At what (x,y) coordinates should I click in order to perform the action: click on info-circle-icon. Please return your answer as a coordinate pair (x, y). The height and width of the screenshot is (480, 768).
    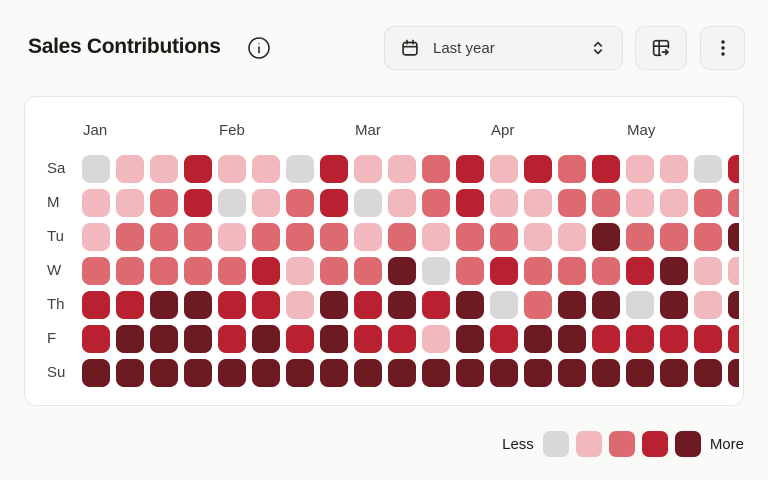
    Looking at the image, I should click on (259, 48).